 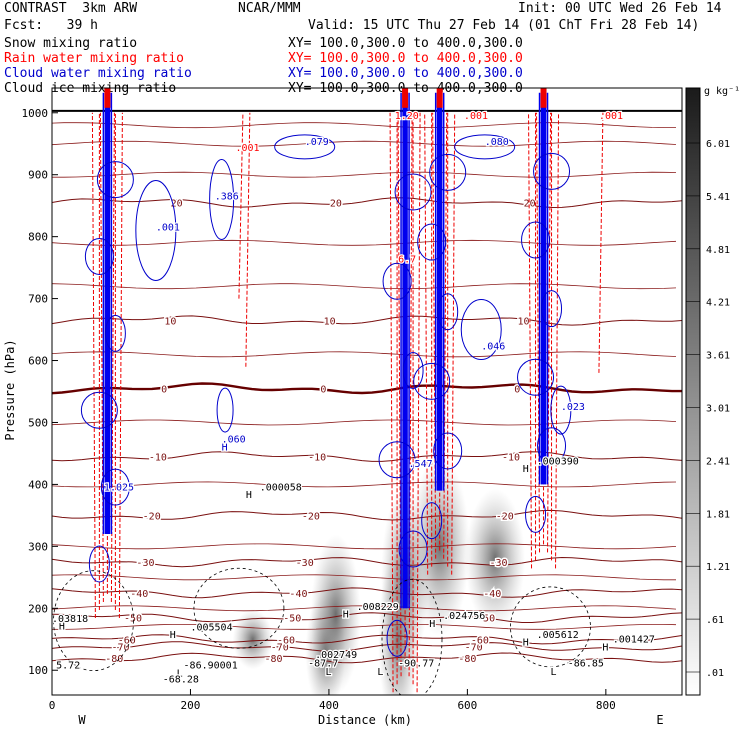 I want to click on field-label-rain: Rain water mixing ratio, so click(x=94, y=58).